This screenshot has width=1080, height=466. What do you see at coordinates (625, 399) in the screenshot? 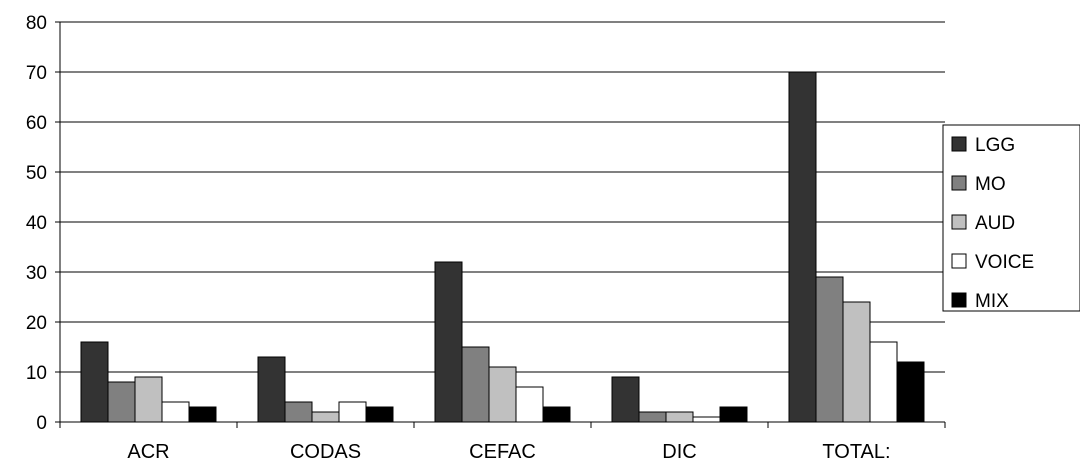
I see `bar-lgg-dic` at bounding box center [625, 399].